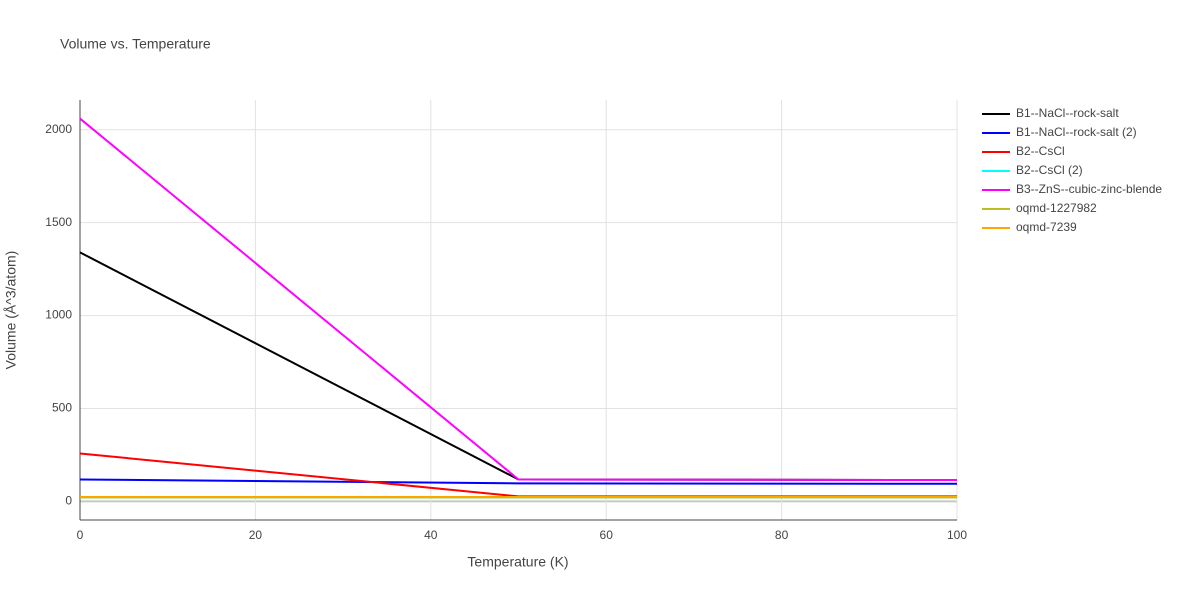 This screenshot has width=1200, height=600. I want to click on y-axis-label: Volume (Å^3/atom), so click(11, 310).